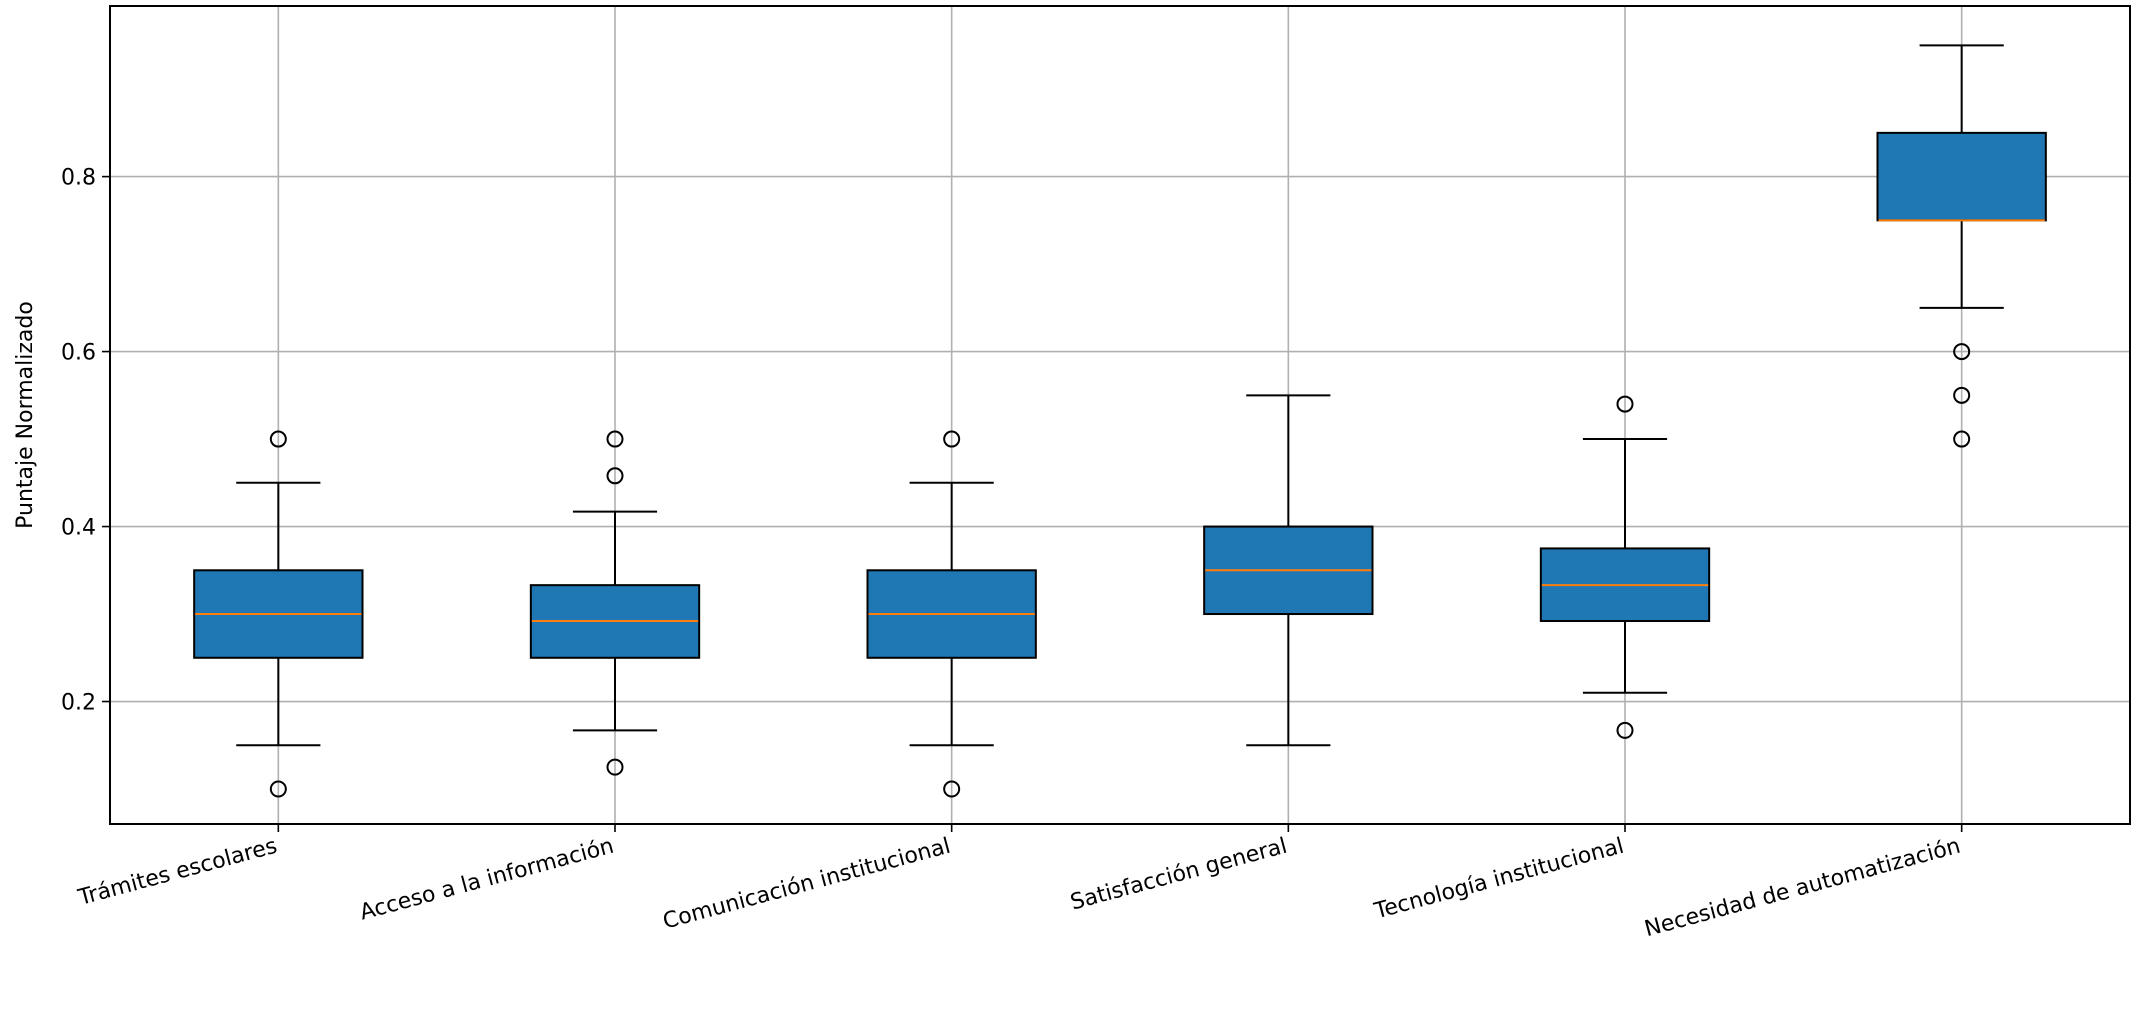 This screenshot has height=1010, width=2145. I want to click on x-tick-label: Trámites escolares, so click(177, 872).